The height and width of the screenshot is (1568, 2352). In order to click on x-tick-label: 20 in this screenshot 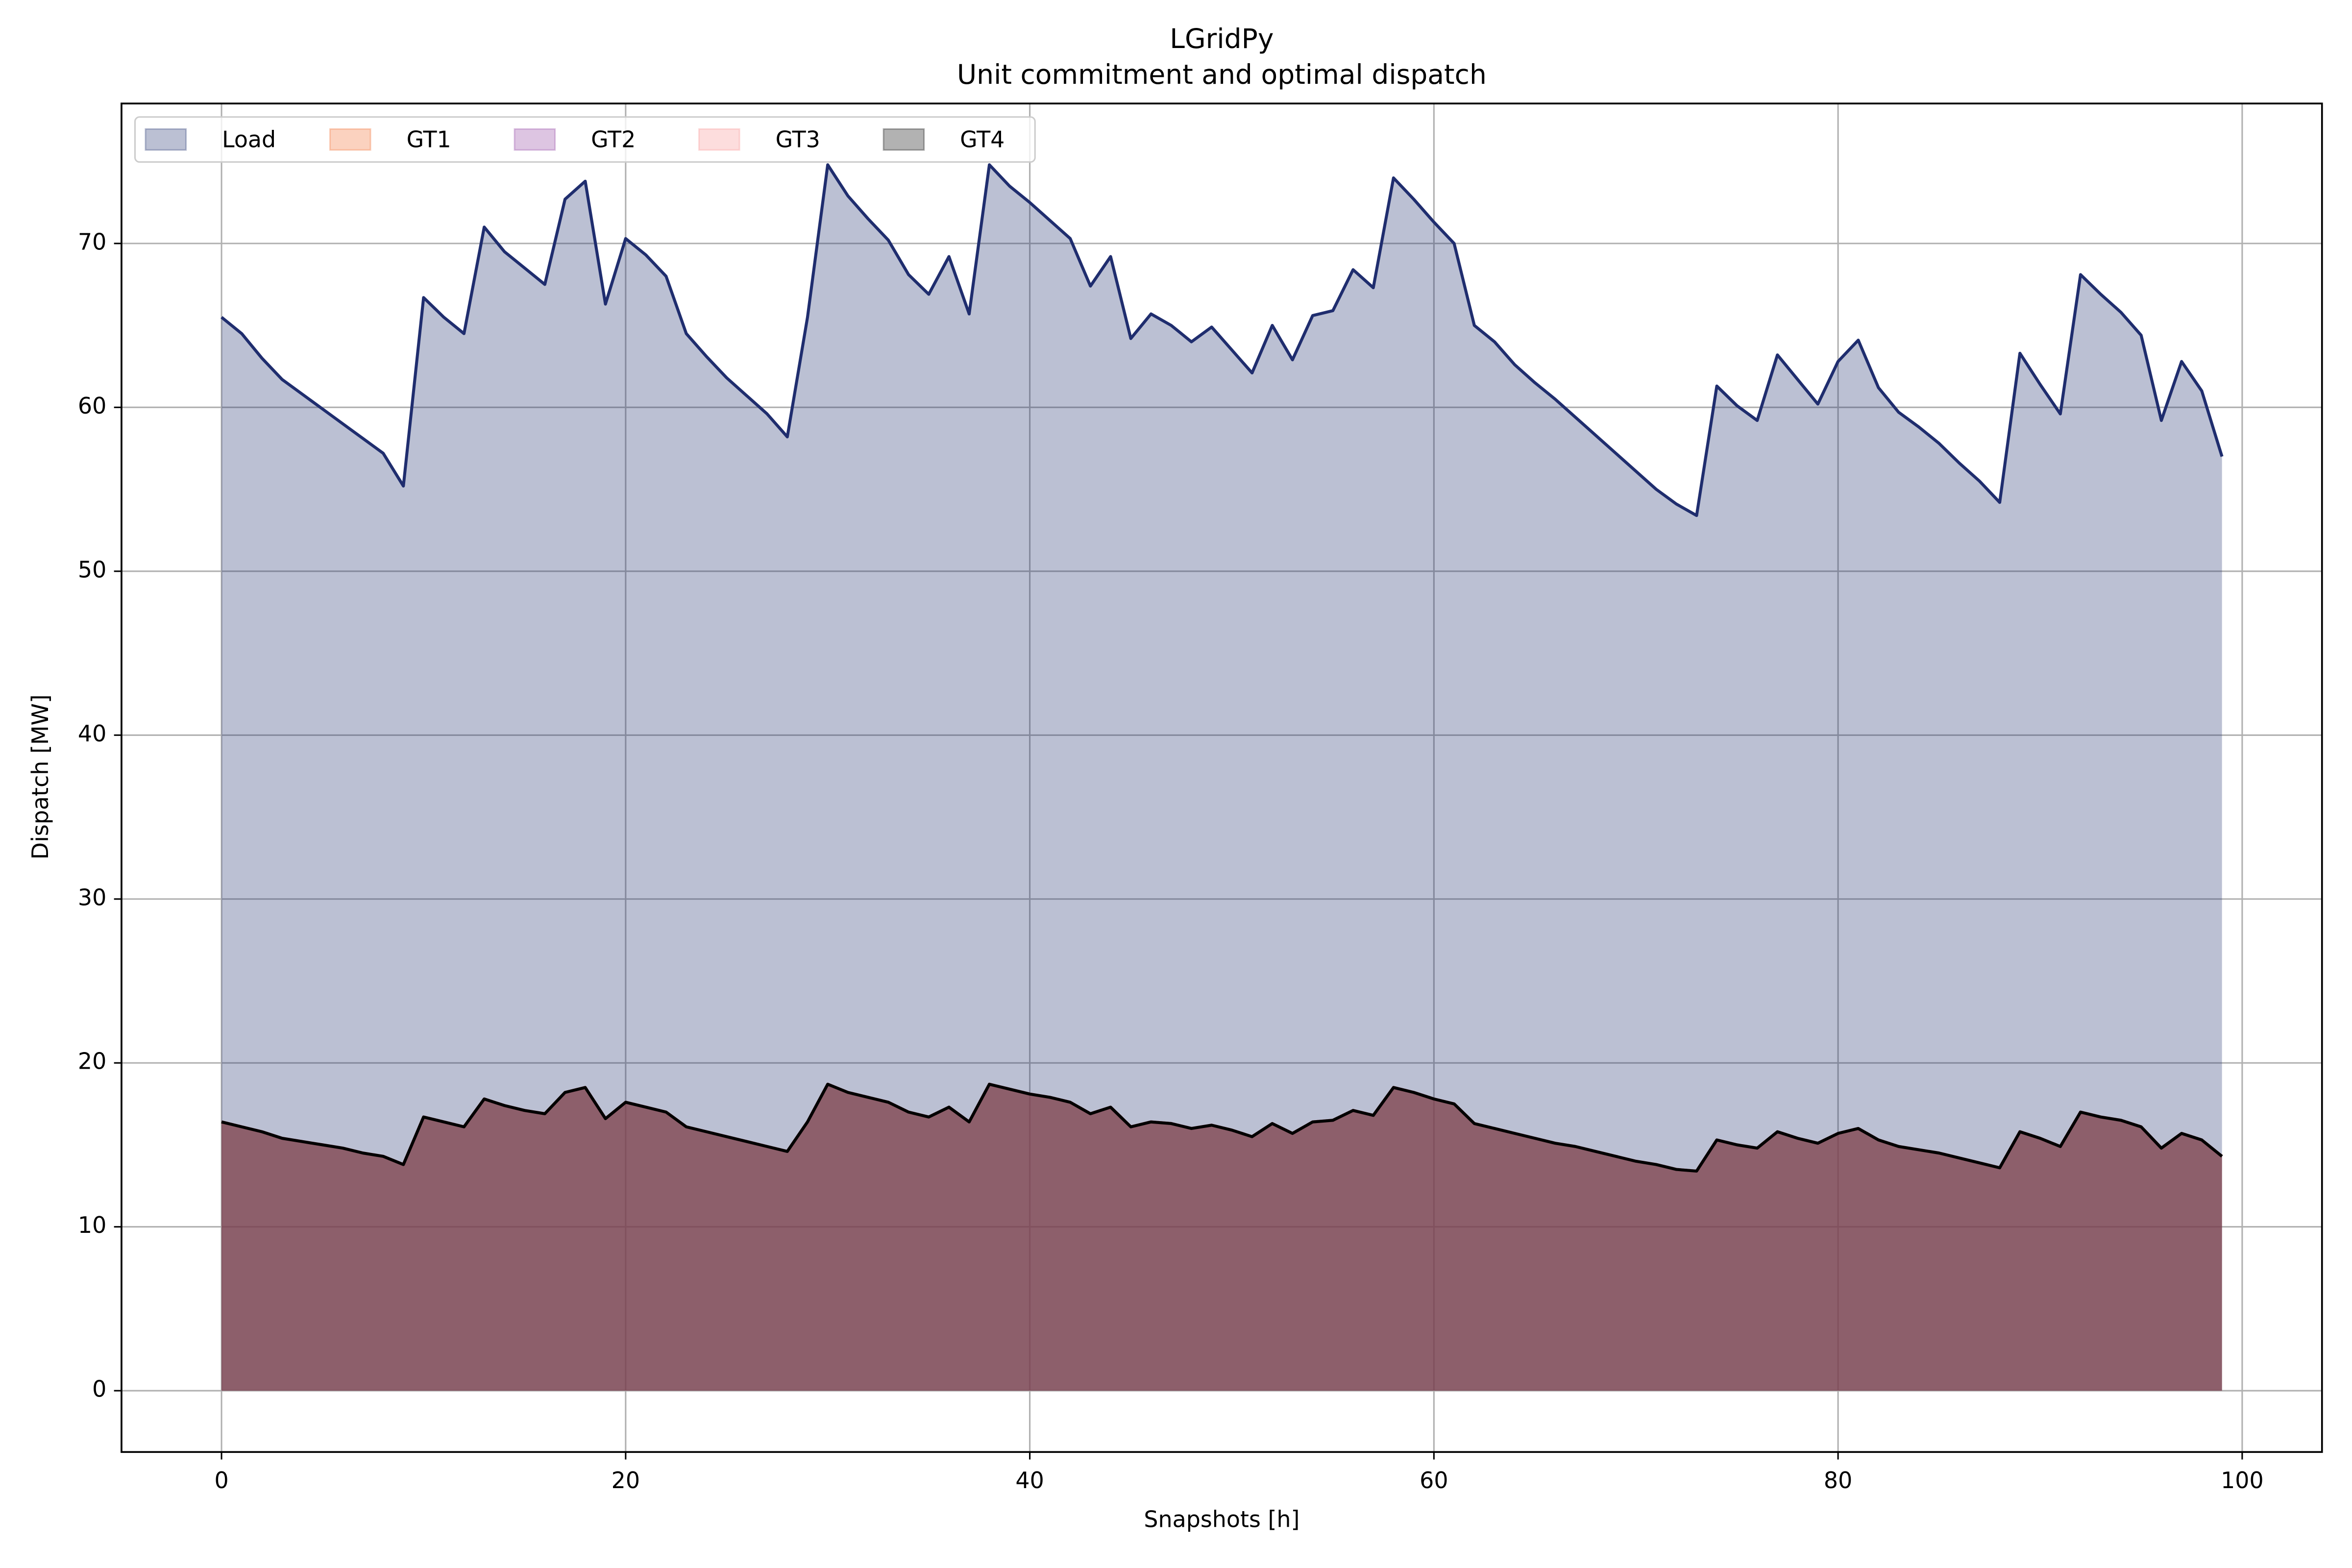, I will do `click(626, 1480)`.